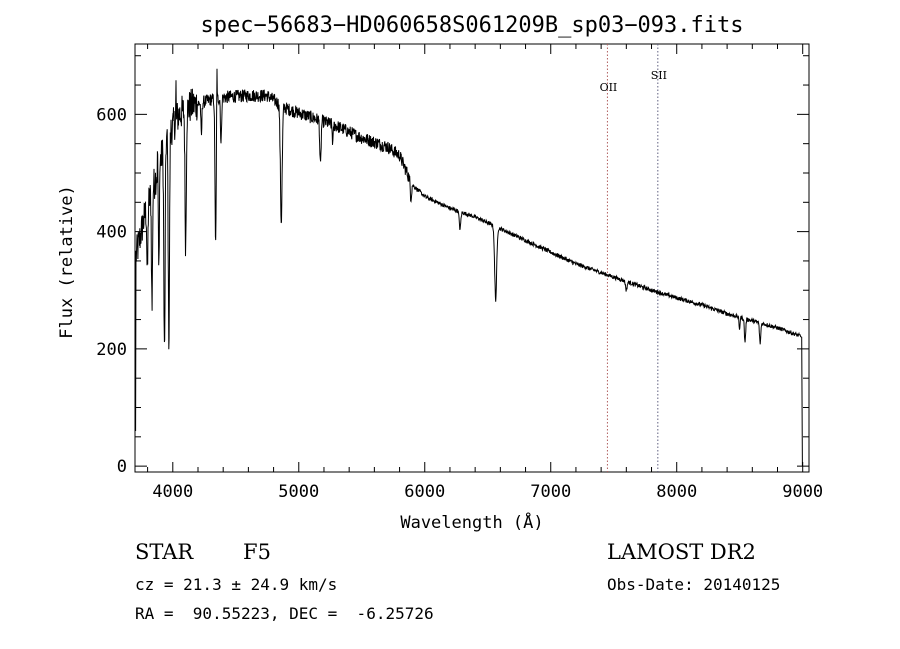  What do you see at coordinates (257, 552) in the screenshot?
I see `subclass-label: F5` at bounding box center [257, 552].